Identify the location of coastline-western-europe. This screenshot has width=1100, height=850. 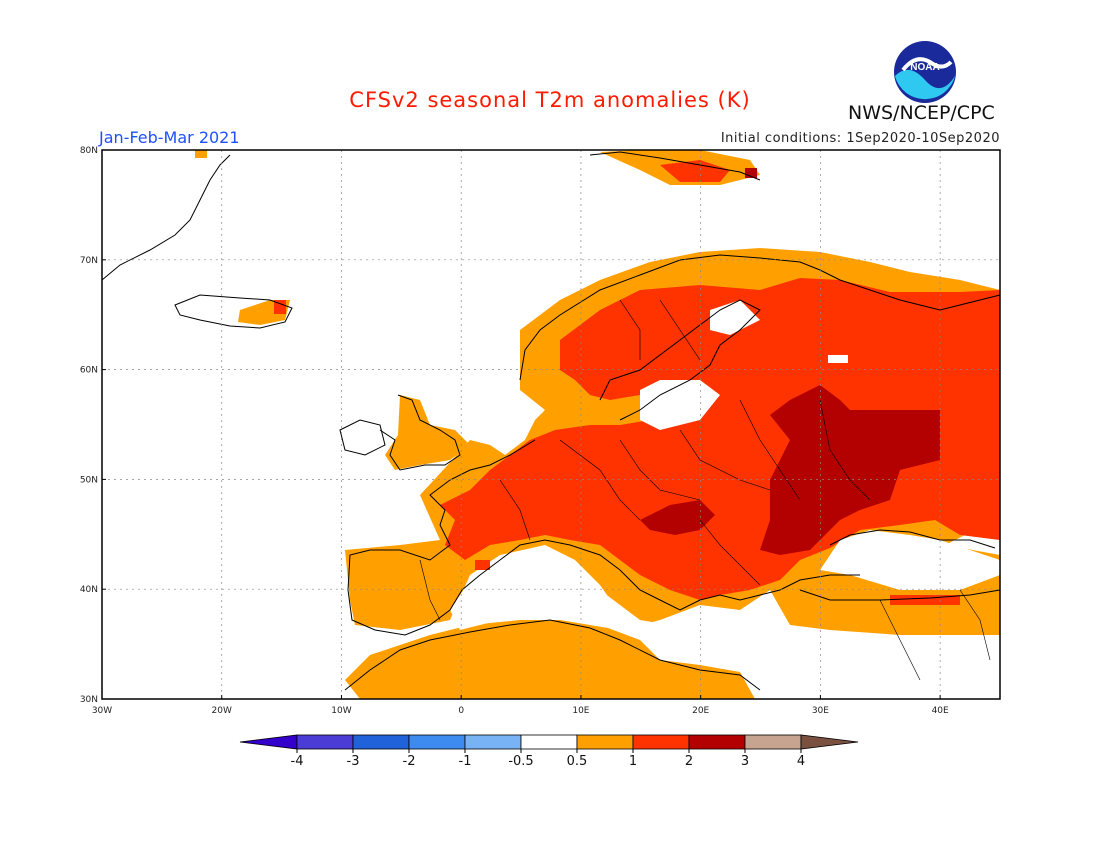
(441, 537).